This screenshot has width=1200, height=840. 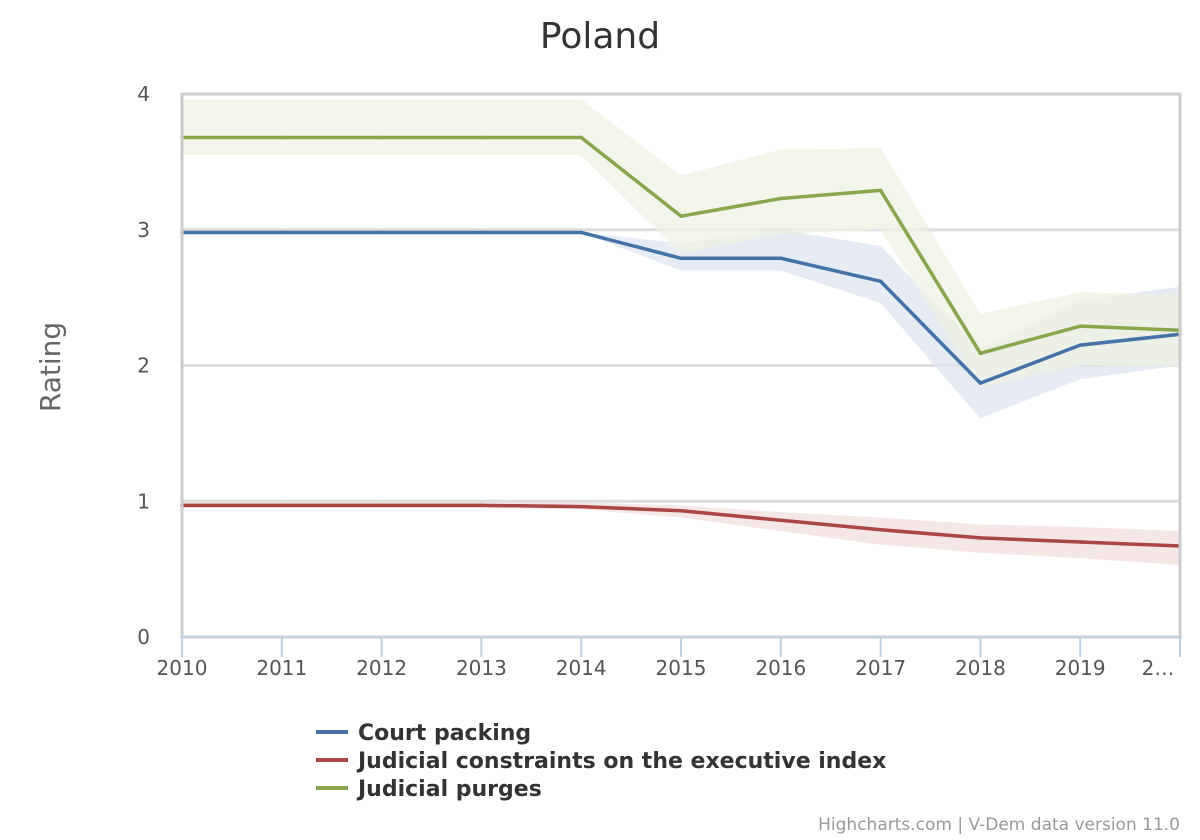 I want to click on x-tick-label: 2018, so click(x=980, y=668).